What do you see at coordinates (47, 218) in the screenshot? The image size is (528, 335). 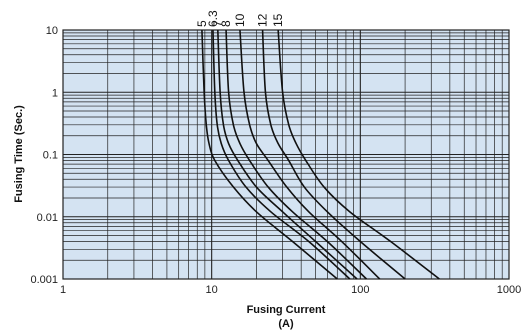 I see `y-tick-label: 0.01` at bounding box center [47, 218].